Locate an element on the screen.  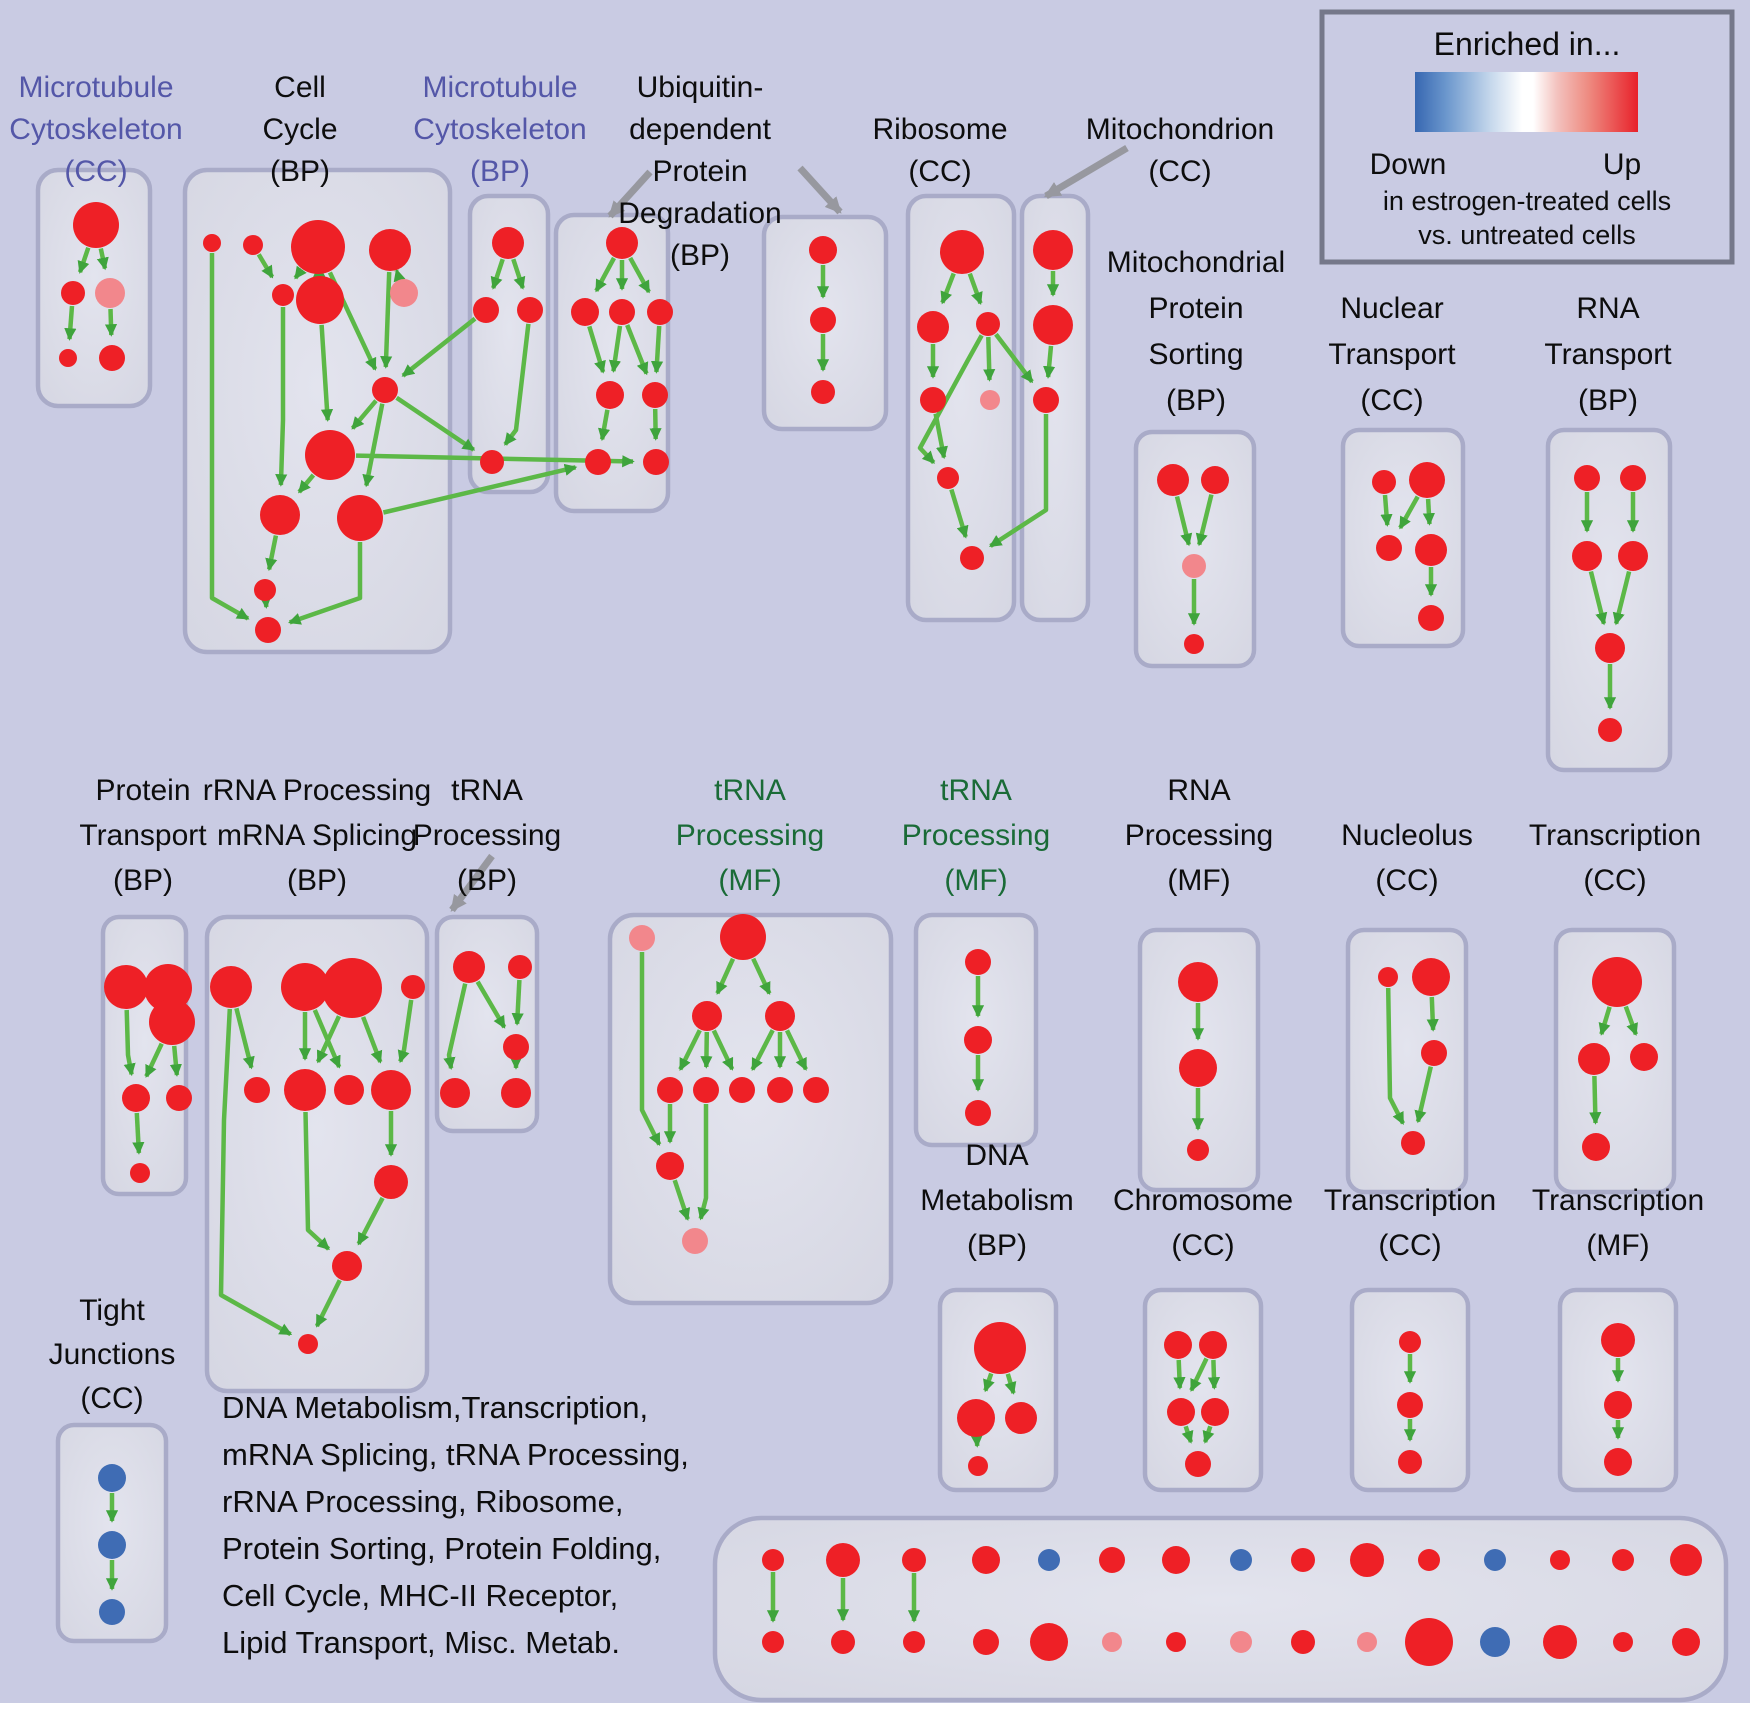
node-rb2-red is located at coordinates (933, 327).